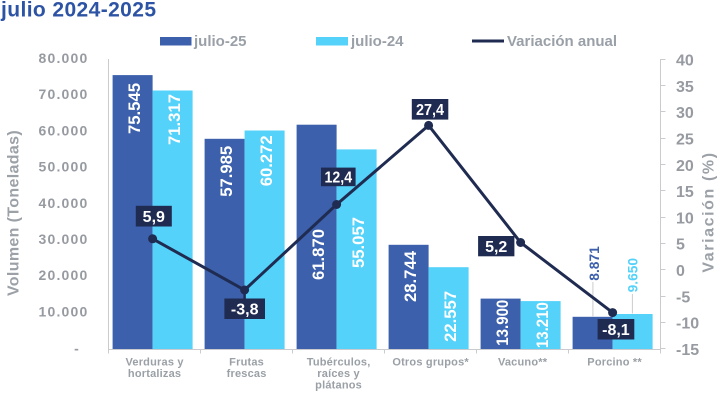 The width and height of the screenshot is (720, 400). What do you see at coordinates (687, 350) in the screenshot?
I see `svg-text: -15` at bounding box center [687, 350].